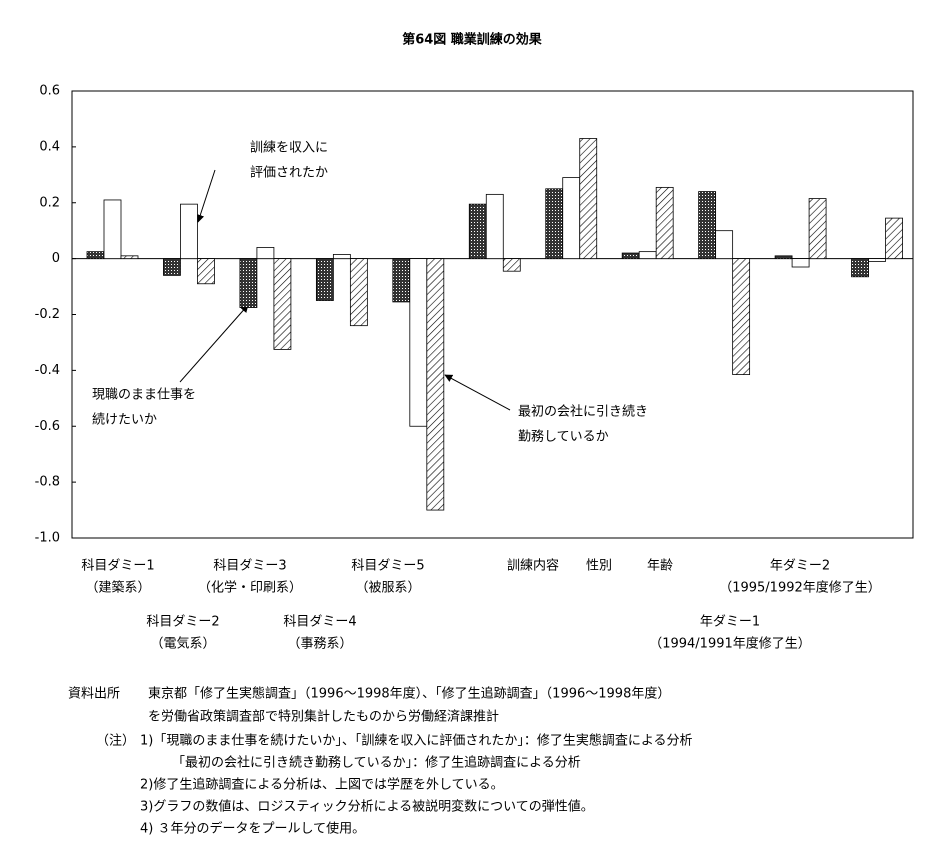  I want to click on y-tick-label: 0.2, so click(49, 202).